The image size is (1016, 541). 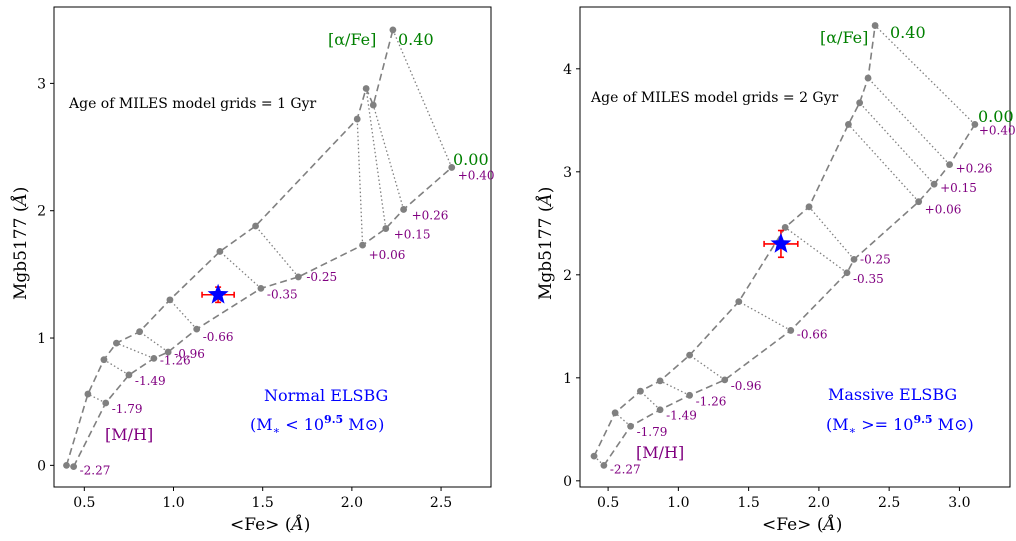 I want to click on right-metallicity-label: -1.49, so click(x=681, y=416).